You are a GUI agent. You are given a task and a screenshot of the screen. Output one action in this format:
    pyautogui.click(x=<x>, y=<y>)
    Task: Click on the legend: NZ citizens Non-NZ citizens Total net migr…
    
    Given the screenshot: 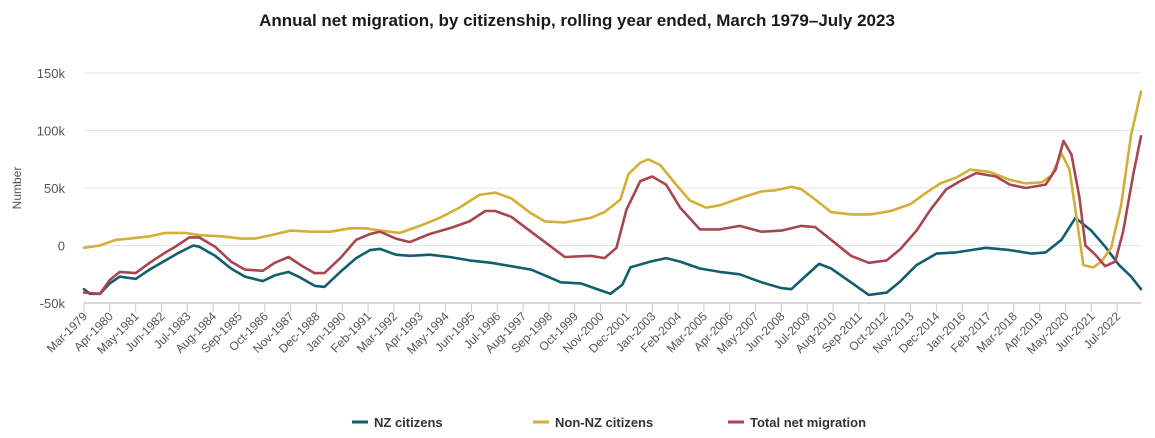 What is the action you would take?
    pyautogui.click(x=609, y=422)
    